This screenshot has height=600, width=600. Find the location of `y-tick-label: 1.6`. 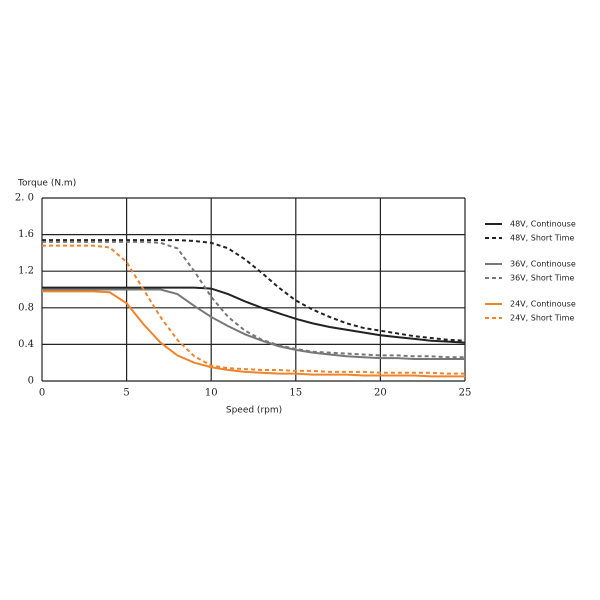

y-tick-label: 1.6 is located at coordinates (26, 234).